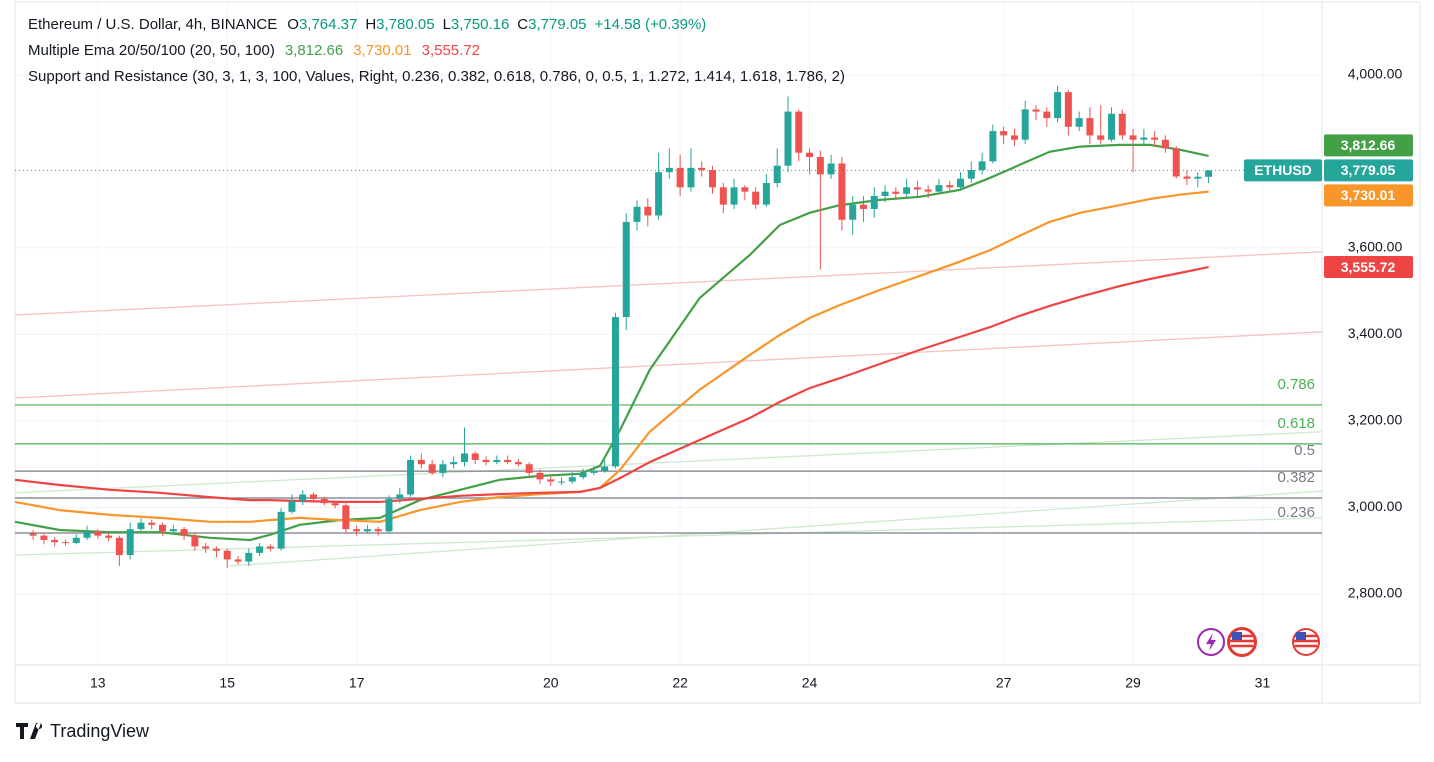 The image size is (1434, 762). Describe the element at coordinates (98, 683) in the screenshot. I see `x-tick-label: 13` at that location.